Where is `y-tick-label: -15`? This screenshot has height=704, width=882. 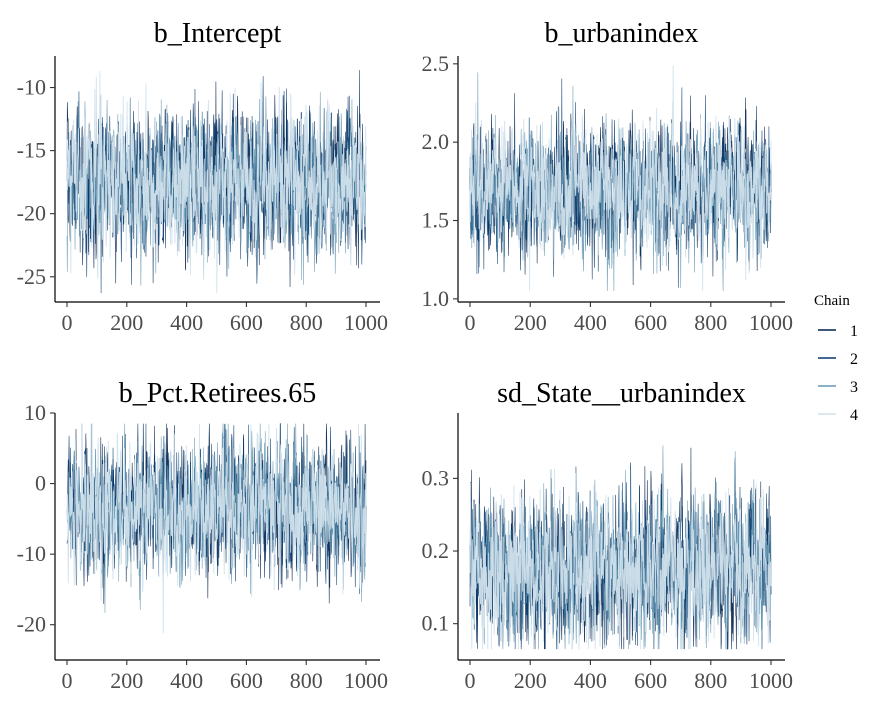 y-tick-label: -15 is located at coordinates (31, 150).